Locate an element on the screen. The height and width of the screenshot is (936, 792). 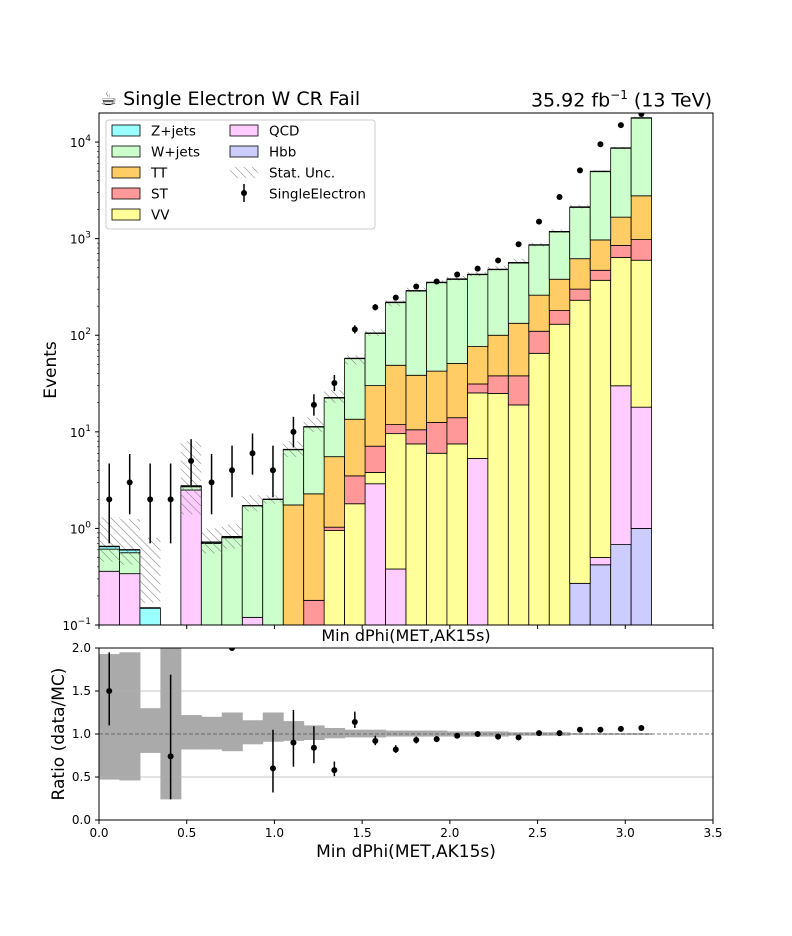
bottom-xtick-label-0: 0.0 is located at coordinates (98, 833).